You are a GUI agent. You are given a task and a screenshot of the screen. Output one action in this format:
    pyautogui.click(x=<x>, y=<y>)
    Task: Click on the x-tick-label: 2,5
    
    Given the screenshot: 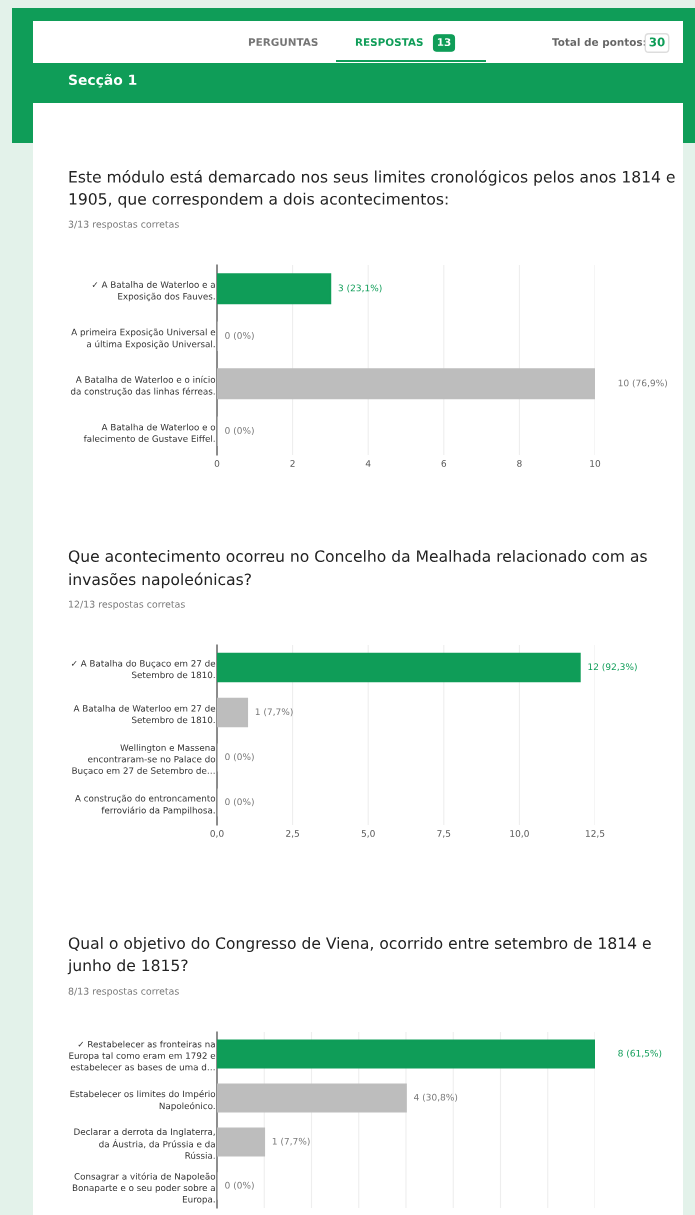 What is the action you would take?
    pyautogui.click(x=292, y=834)
    